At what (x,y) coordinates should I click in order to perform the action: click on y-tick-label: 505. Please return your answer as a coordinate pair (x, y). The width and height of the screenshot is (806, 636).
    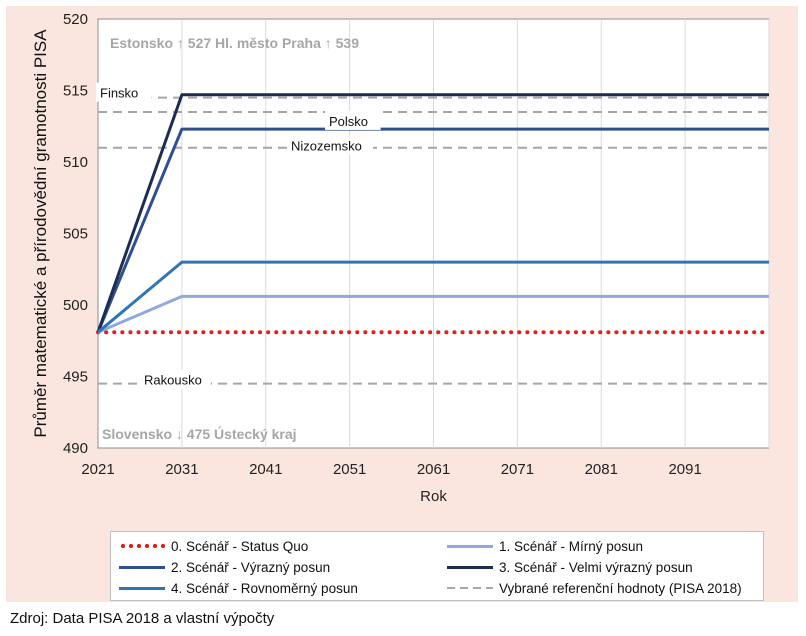
    Looking at the image, I should click on (75, 234).